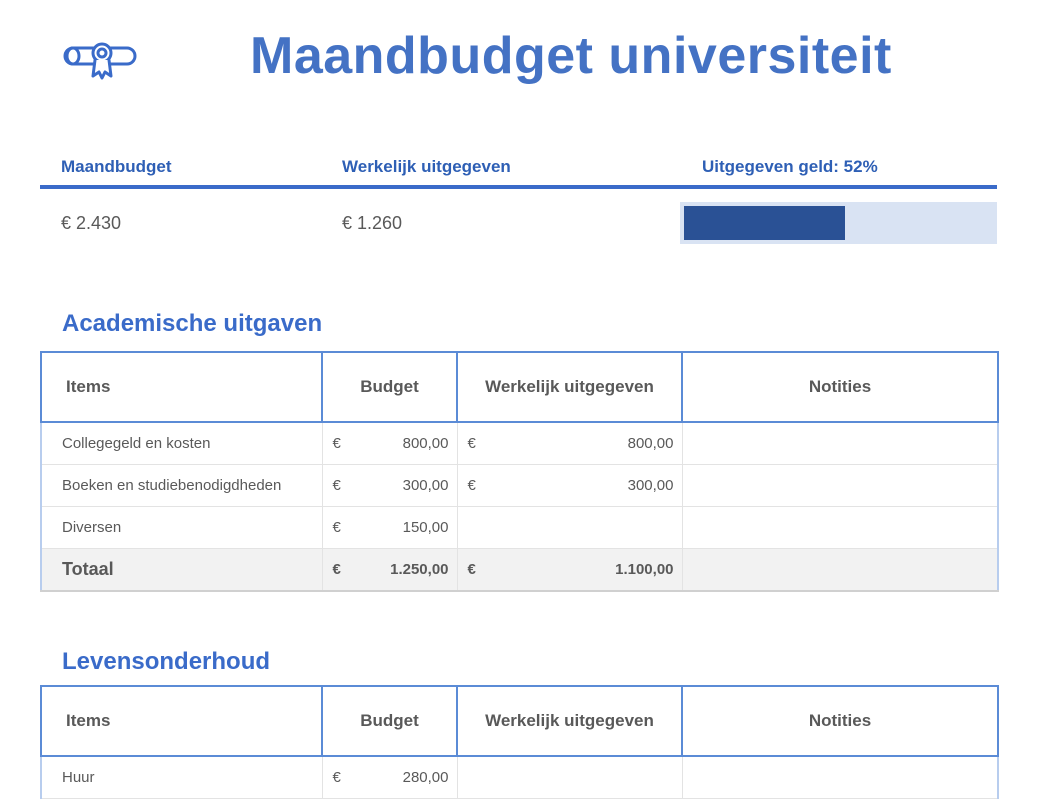 The width and height of the screenshot is (1038, 800). What do you see at coordinates (101, 62) in the screenshot?
I see `diploma-logo-icon` at bounding box center [101, 62].